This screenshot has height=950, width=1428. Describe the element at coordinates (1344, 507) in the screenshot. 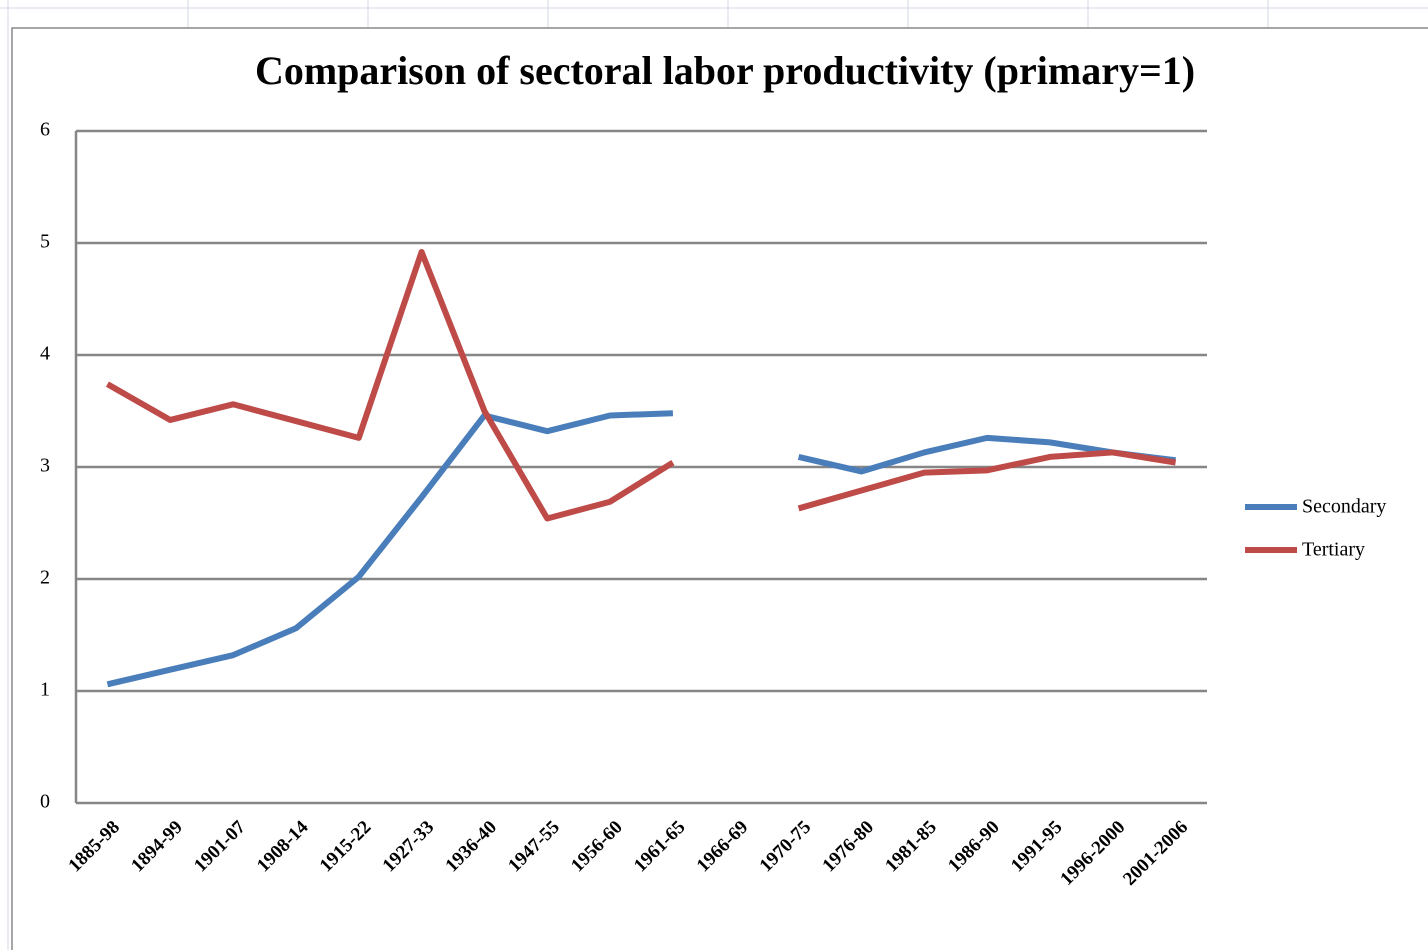

I see `legend-label: Secondary` at that location.